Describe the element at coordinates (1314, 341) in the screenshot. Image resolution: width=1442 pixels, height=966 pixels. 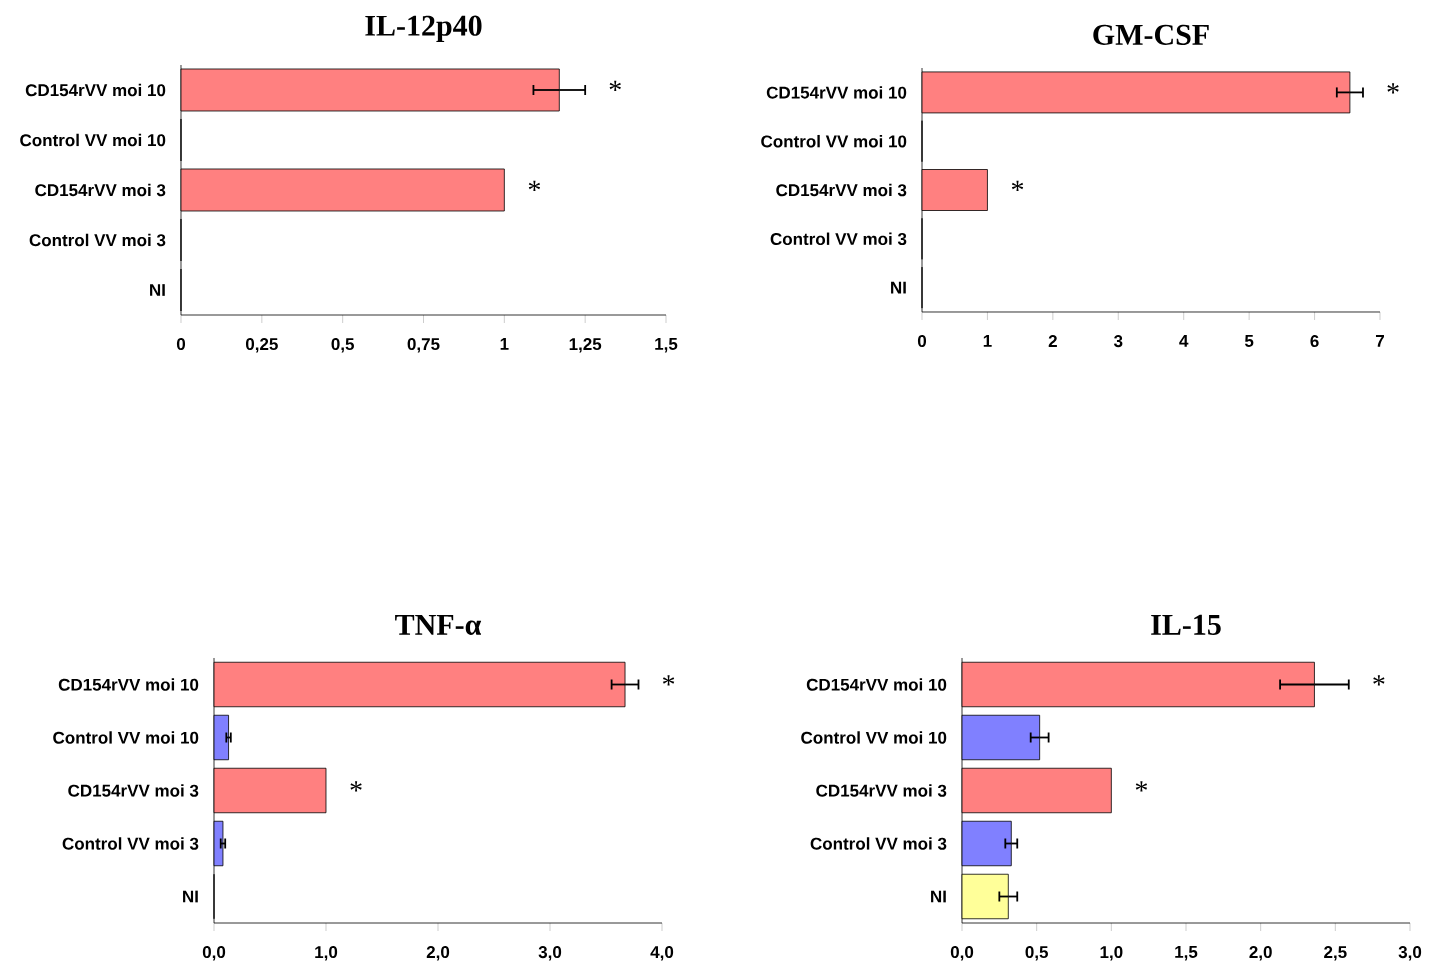
I see `x-tick-label: 6` at that location.